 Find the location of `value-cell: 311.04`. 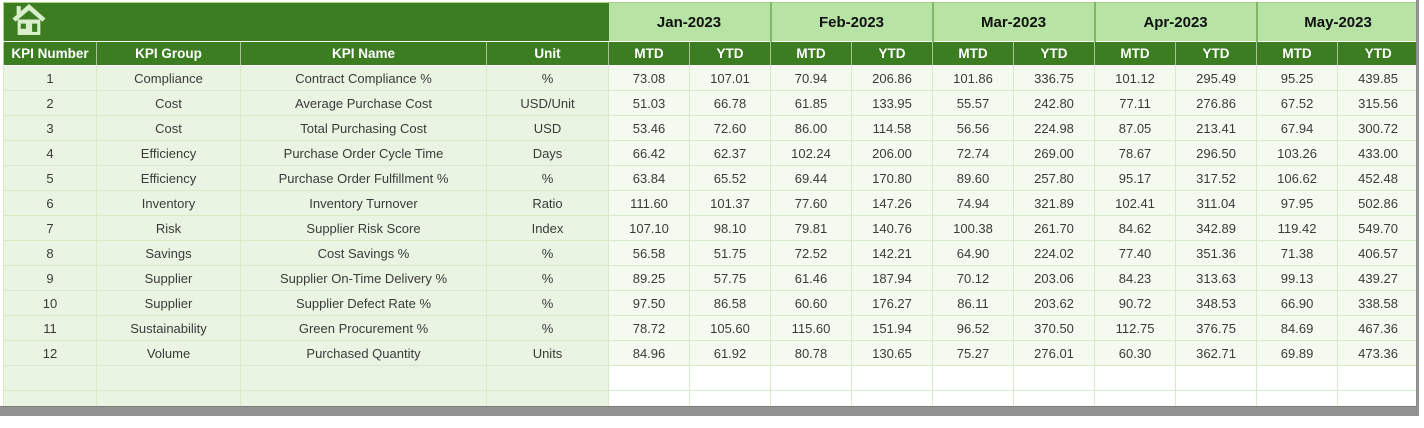

value-cell: 311.04 is located at coordinates (1216, 203).